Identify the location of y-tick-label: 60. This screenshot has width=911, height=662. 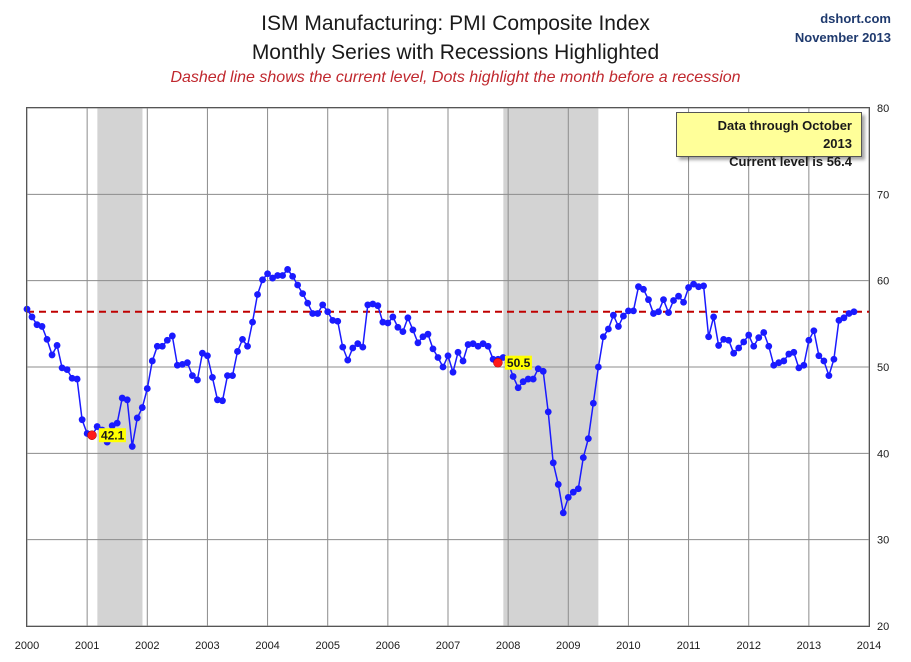
(883, 282).